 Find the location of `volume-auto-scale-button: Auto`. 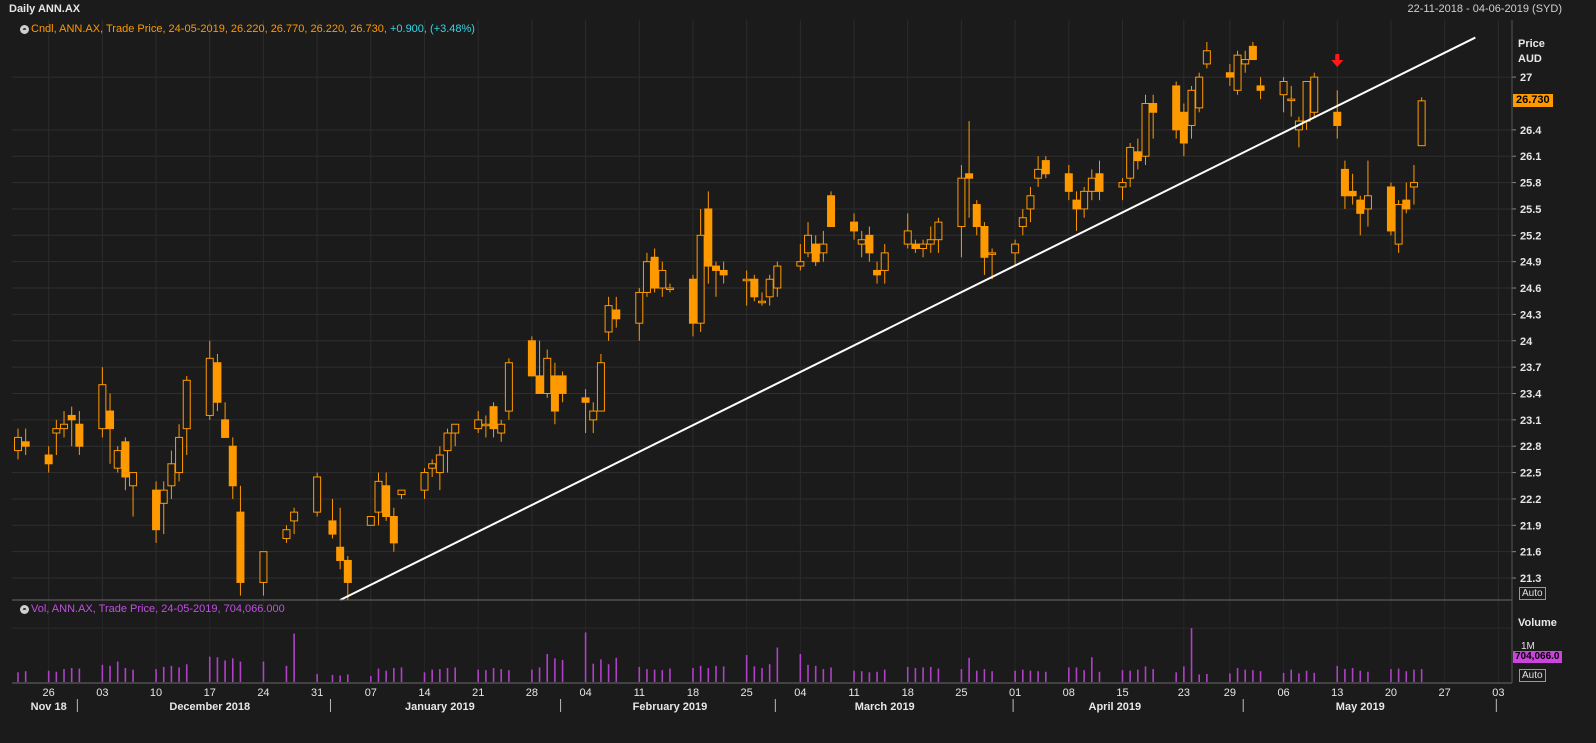

volume-auto-scale-button: Auto is located at coordinates (1532, 675).